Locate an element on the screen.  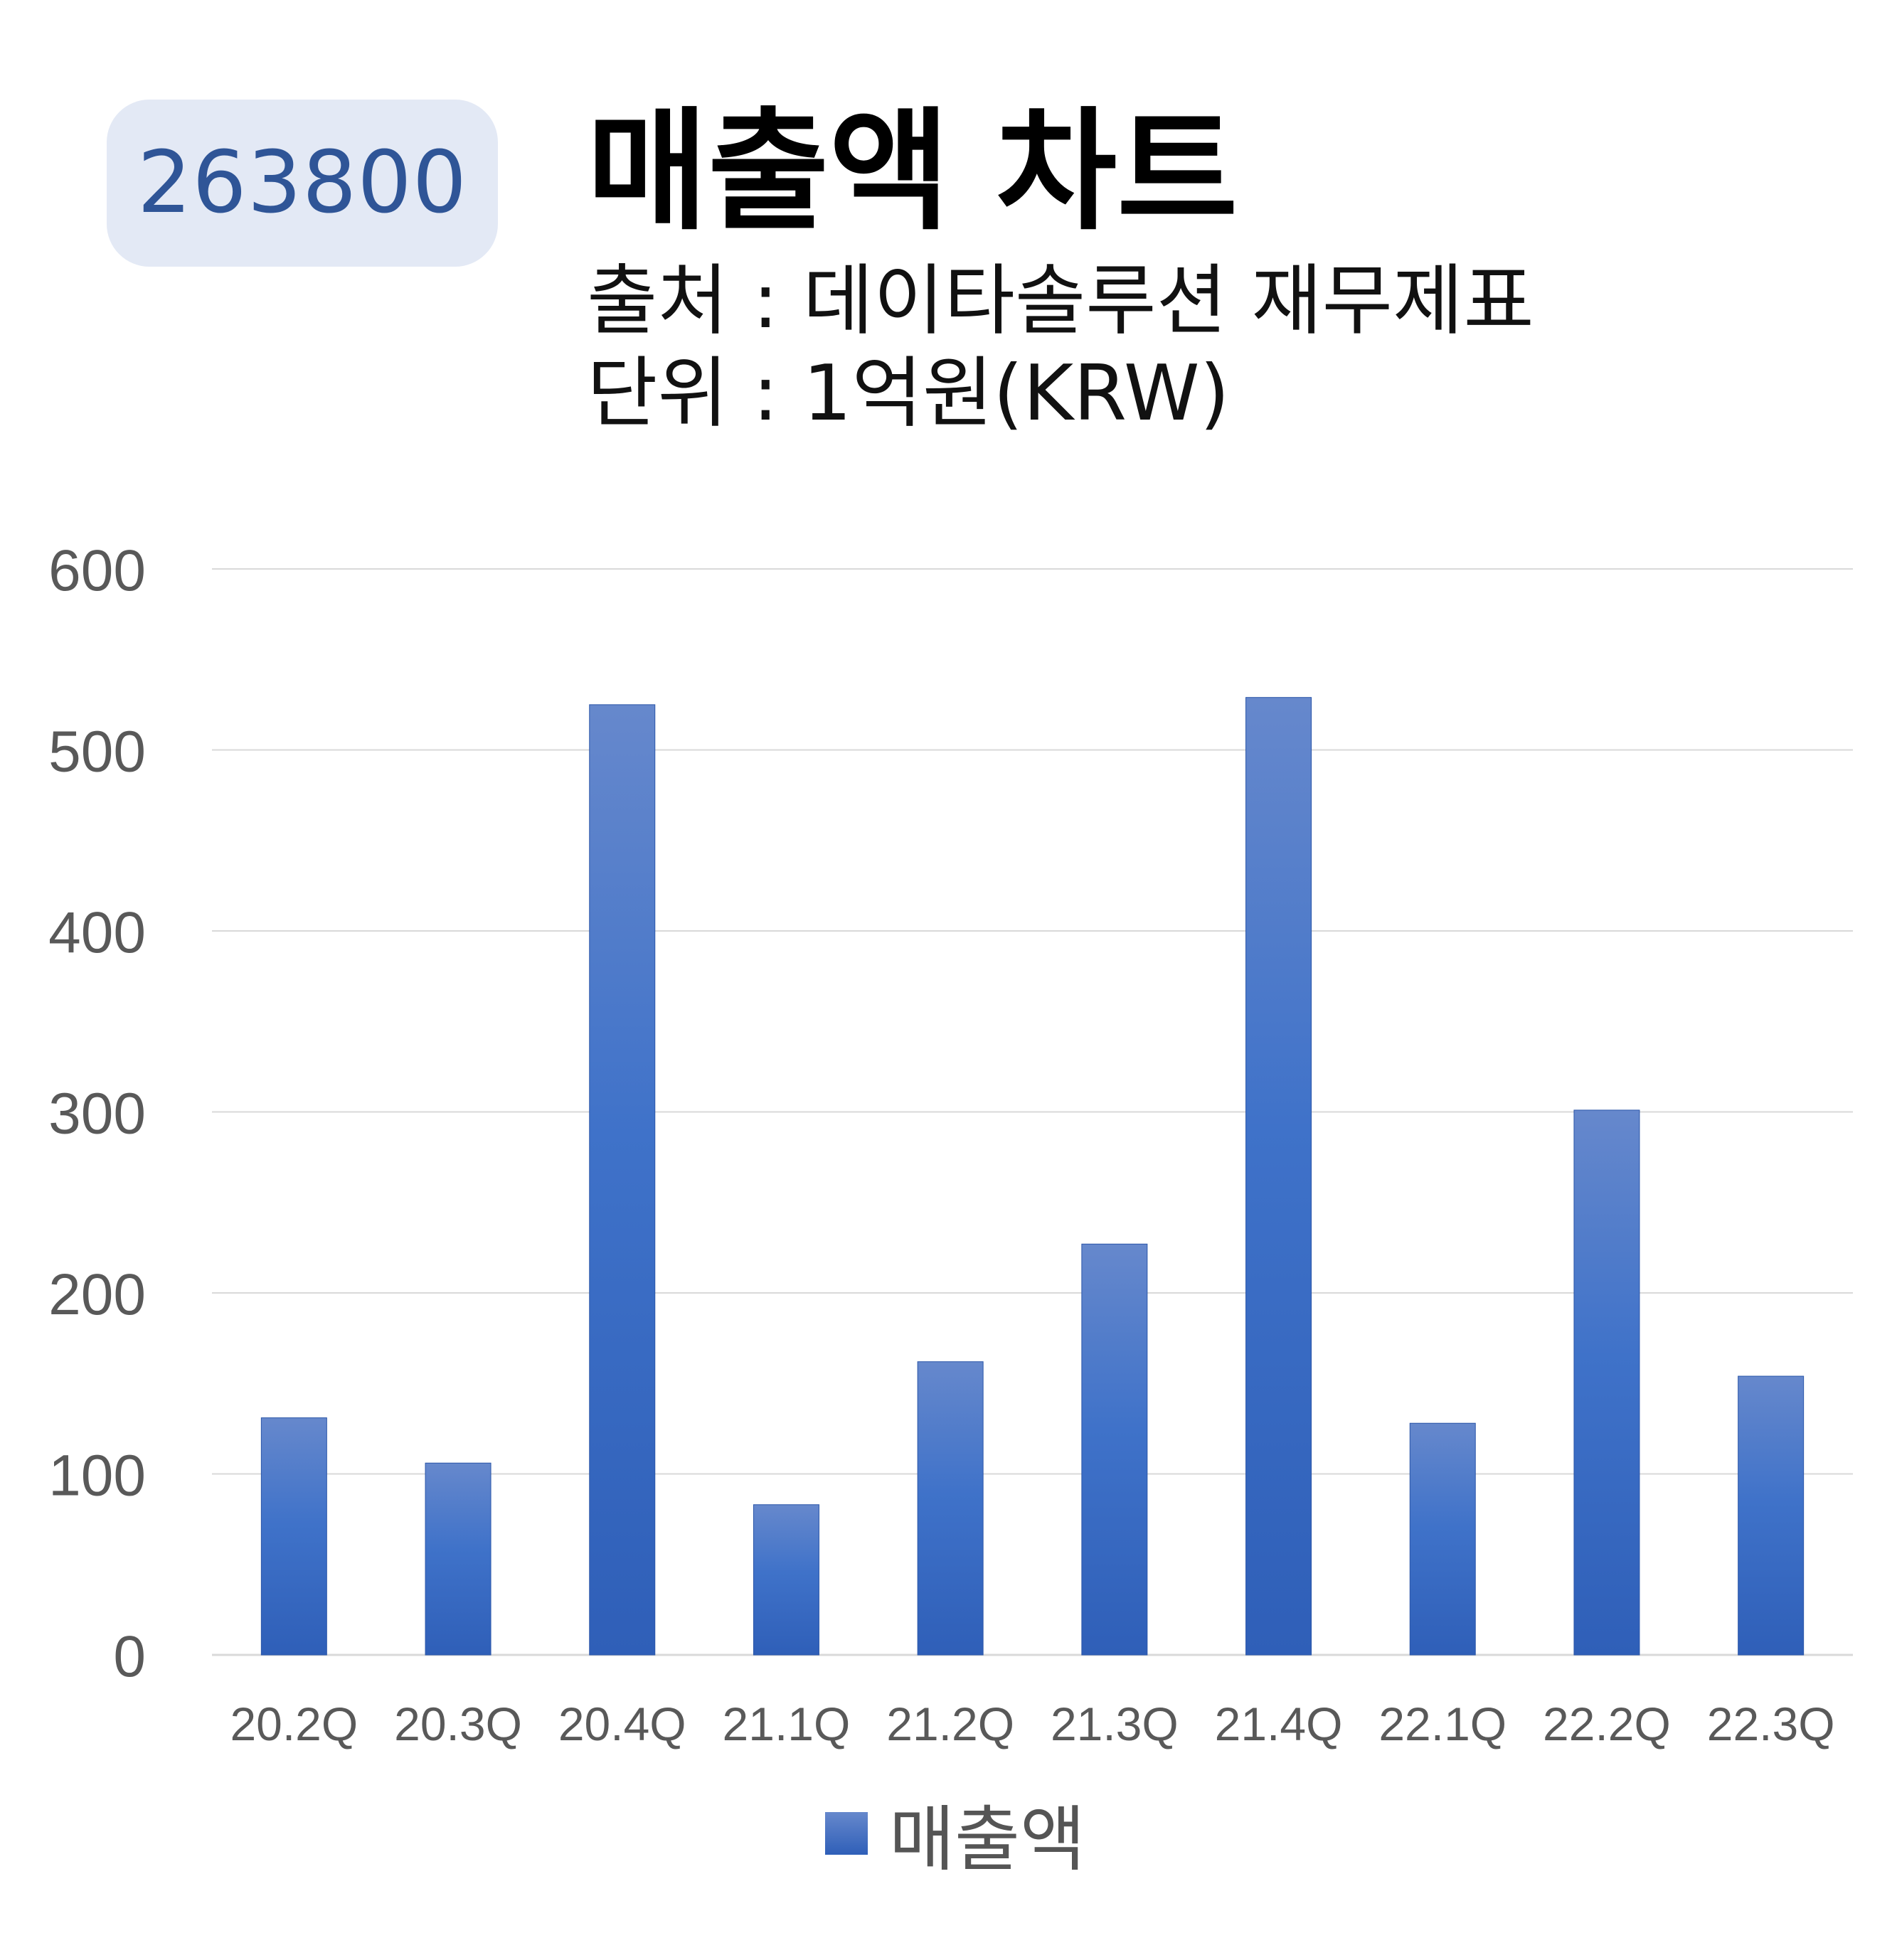
x-tick-label: 21.2Q is located at coordinates (950, 1724).